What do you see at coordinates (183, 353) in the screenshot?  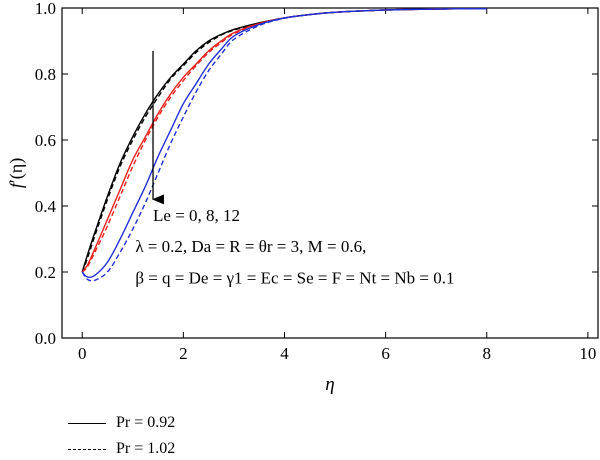 I see `x-tick-label: 2` at bounding box center [183, 353].